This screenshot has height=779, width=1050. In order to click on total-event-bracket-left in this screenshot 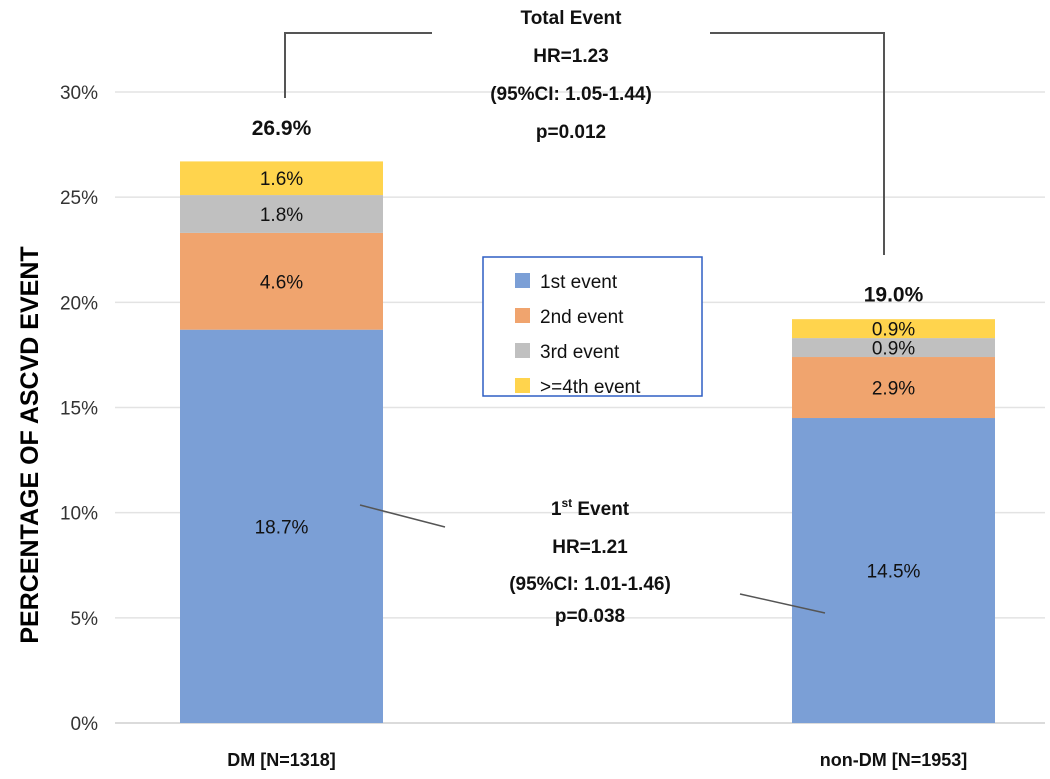, I will do `click(358, 65)`.